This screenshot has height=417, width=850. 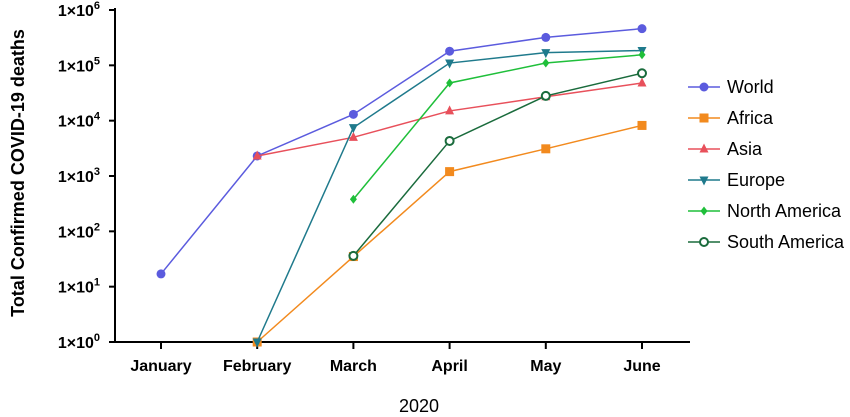 I want to click on x-tick-label: May, so click(x=545, y=366).